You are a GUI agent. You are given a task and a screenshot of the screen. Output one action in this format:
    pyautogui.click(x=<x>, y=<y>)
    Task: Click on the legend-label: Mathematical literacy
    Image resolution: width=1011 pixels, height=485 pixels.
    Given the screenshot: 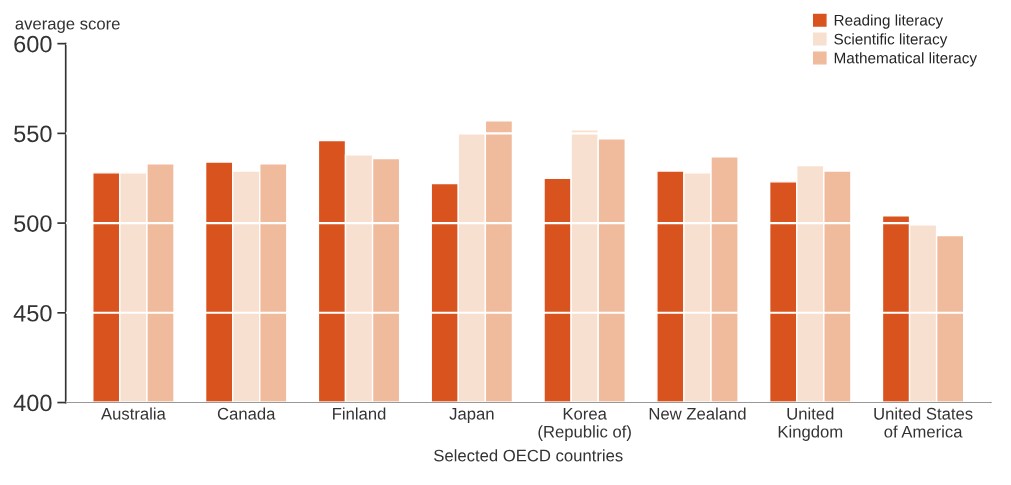 What is the action you would take?
    pyautogui.click(x=906, y=59)
    